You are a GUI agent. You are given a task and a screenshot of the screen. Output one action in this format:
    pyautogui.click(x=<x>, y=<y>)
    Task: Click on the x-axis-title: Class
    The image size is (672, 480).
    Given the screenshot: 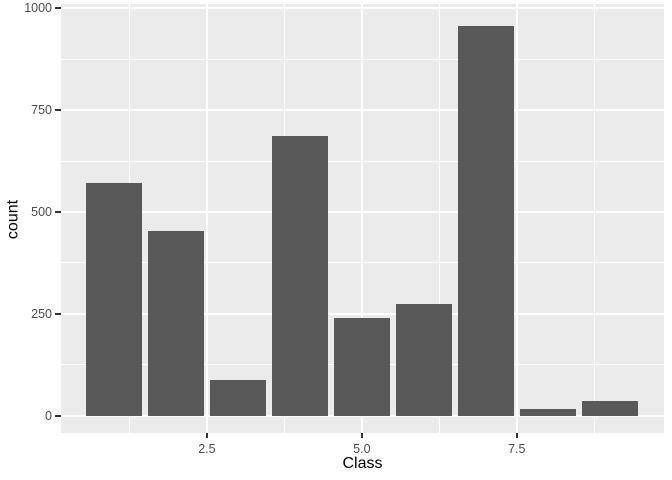 What is the action you would take?
    pyautogui.click(x=362, y=463)
    